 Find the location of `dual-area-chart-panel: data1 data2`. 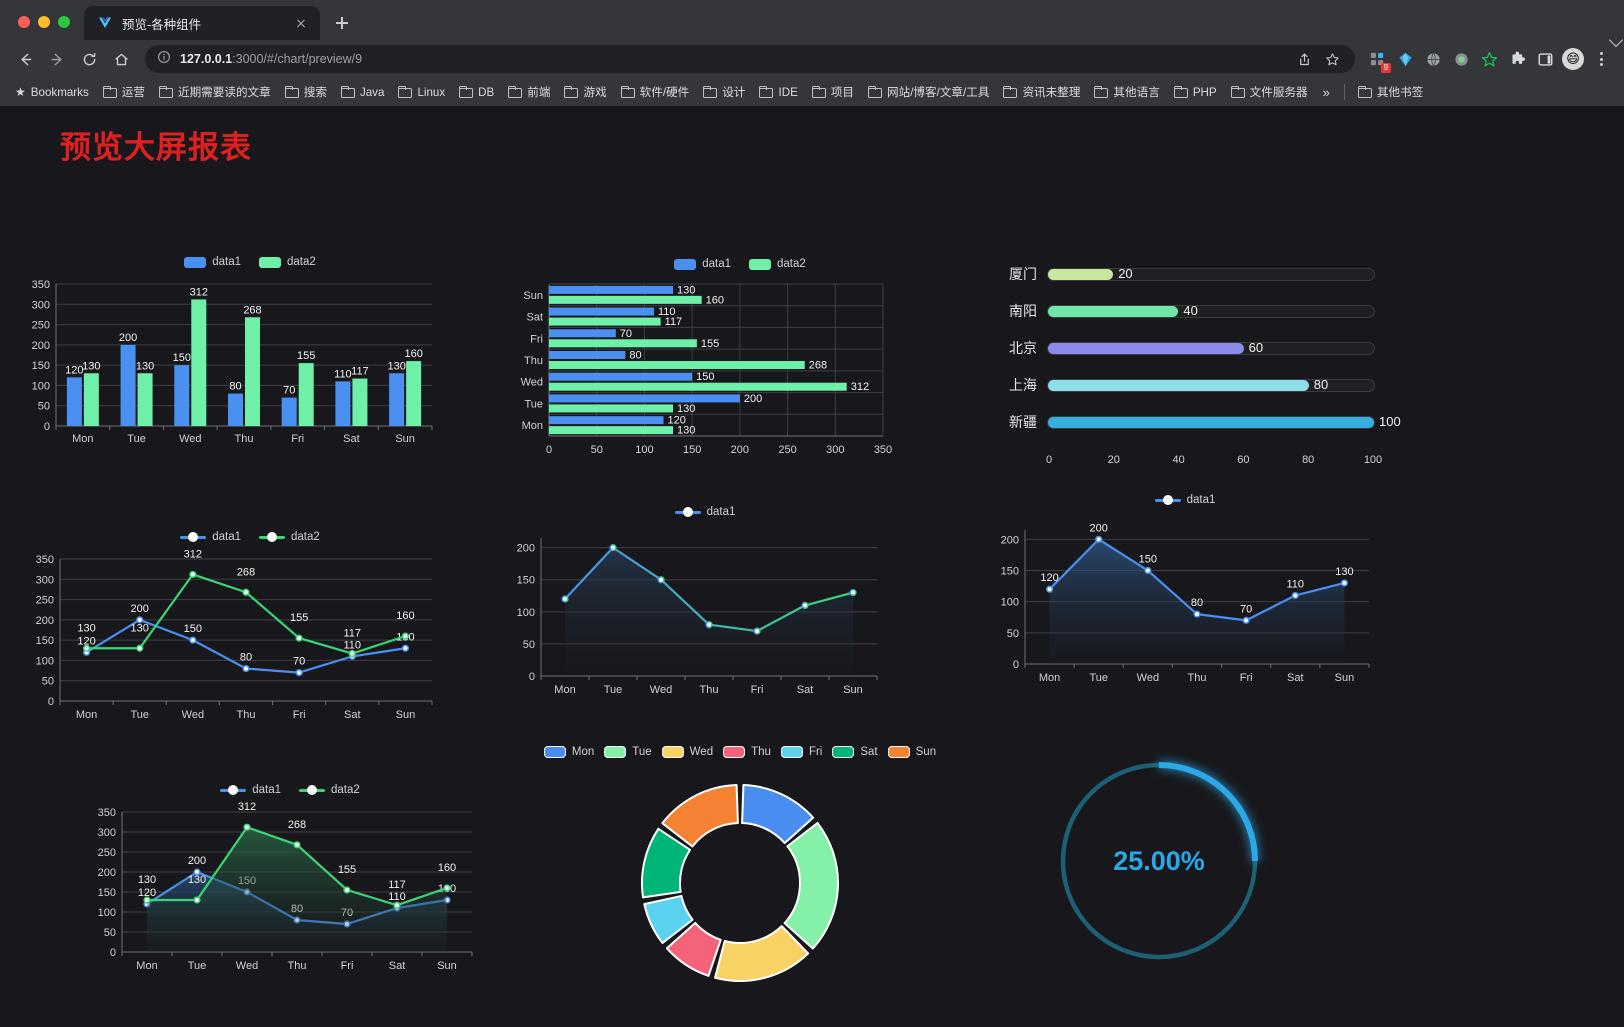

dual-area-chart-panel: data1 data2 is located at coordinates (290, 891).